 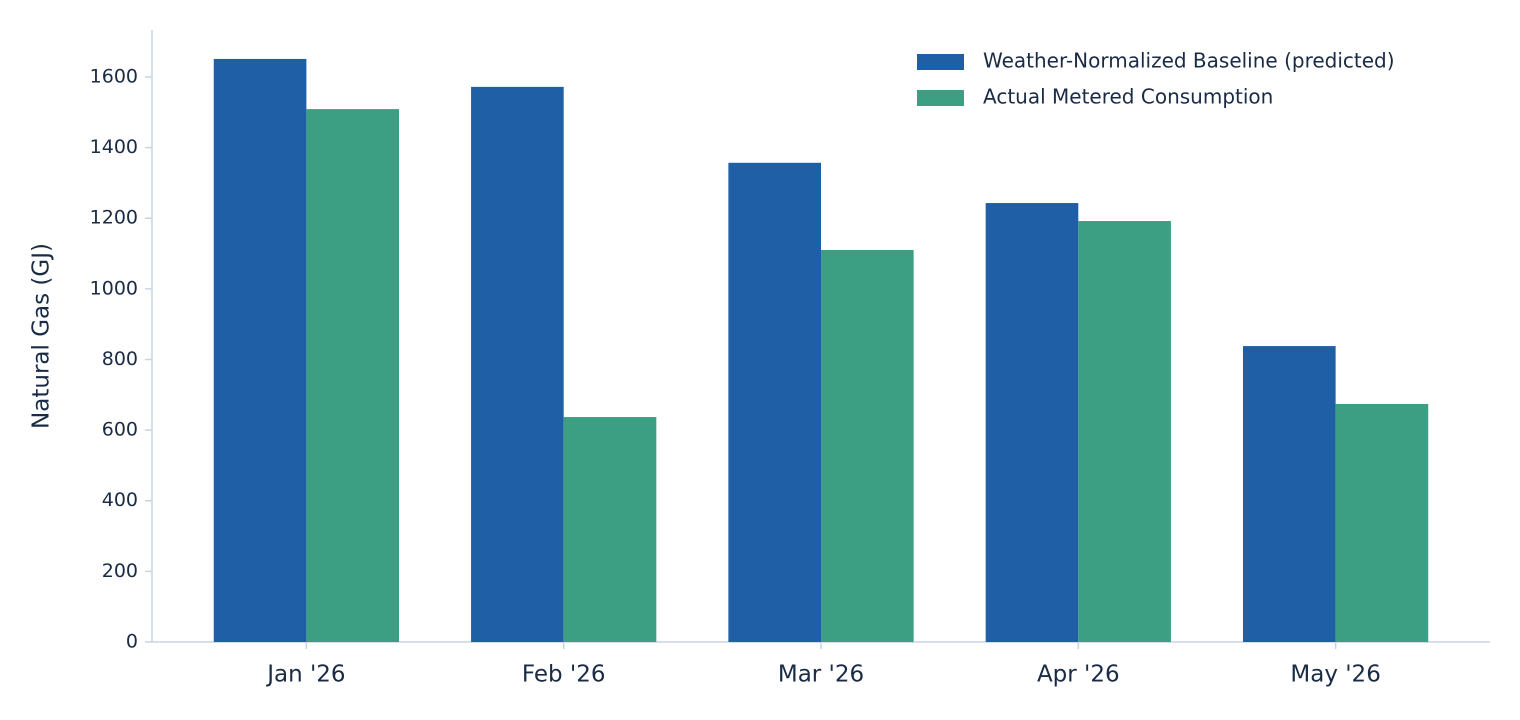 I want to click on y-tick-label: 800, so click(x=120, y=359).